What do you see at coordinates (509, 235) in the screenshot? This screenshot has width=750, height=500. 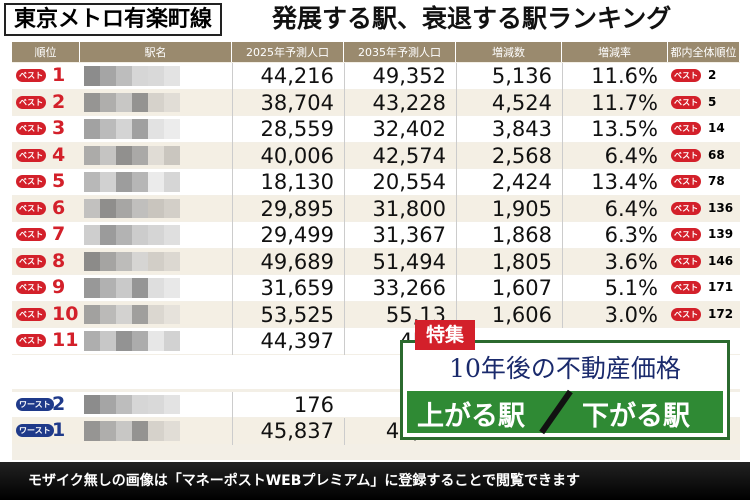 I see `change: 1,868` at bounding box center [509, 235].